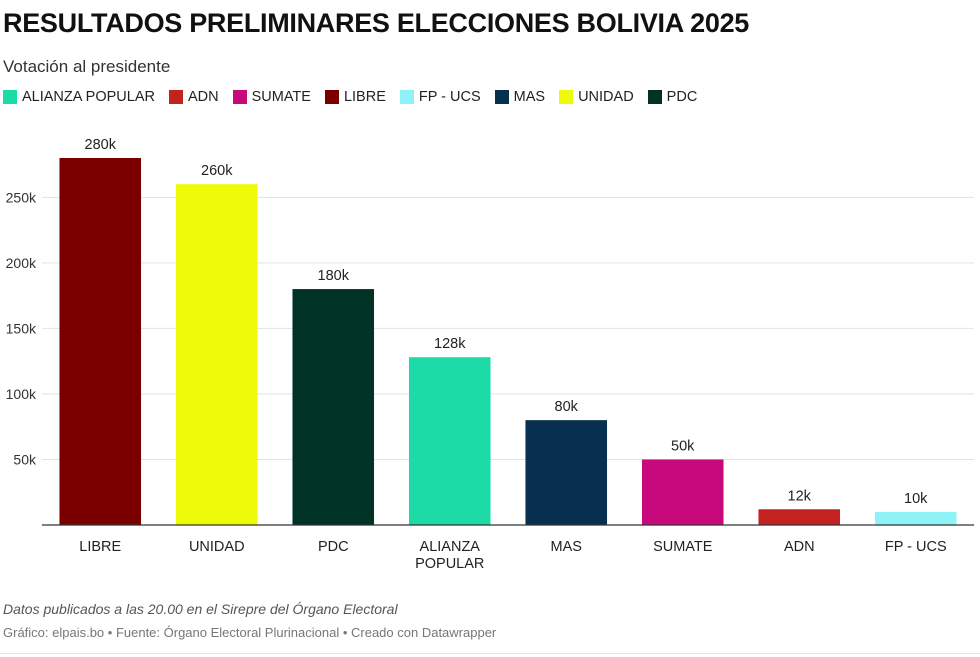 The width and height of the screenshot is (980, 657). I want to click on legend-label: ALIANZA POPULAR, so click(88, 97).